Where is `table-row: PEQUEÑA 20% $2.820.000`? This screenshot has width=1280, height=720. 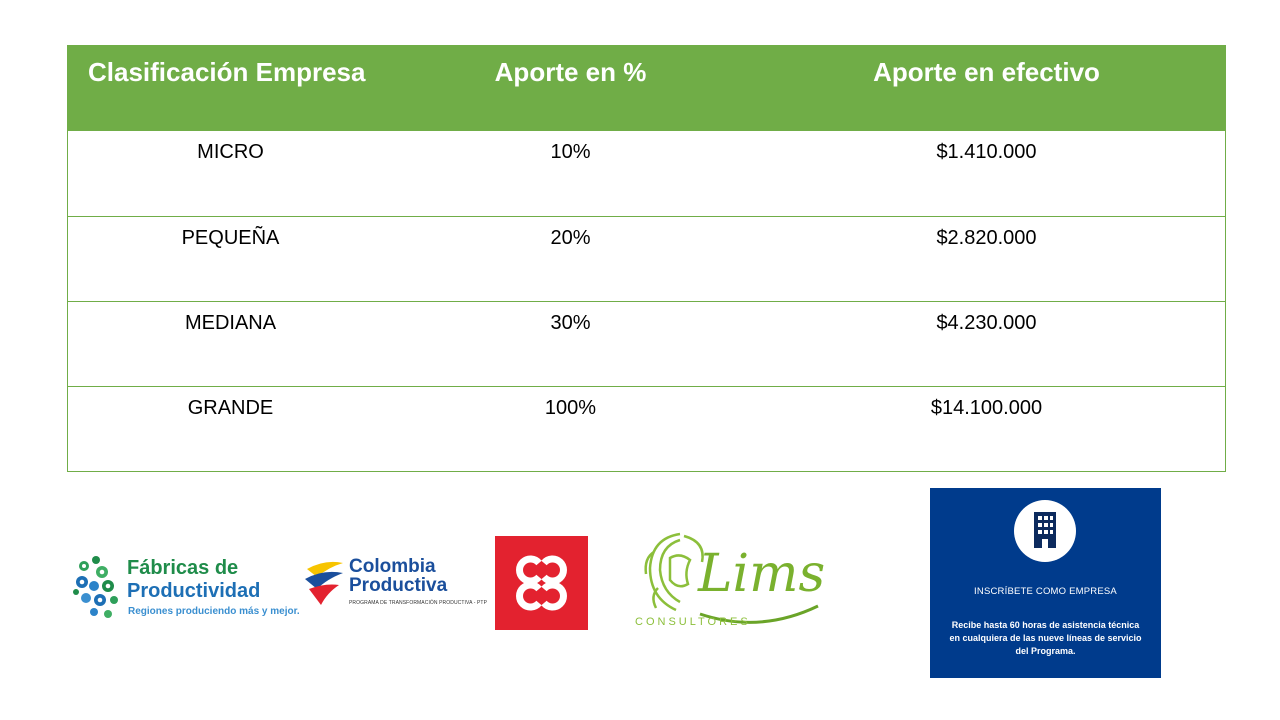 table-row: PEQUEÑA 20% $2.820.000 is located at coordinates (646, 258).